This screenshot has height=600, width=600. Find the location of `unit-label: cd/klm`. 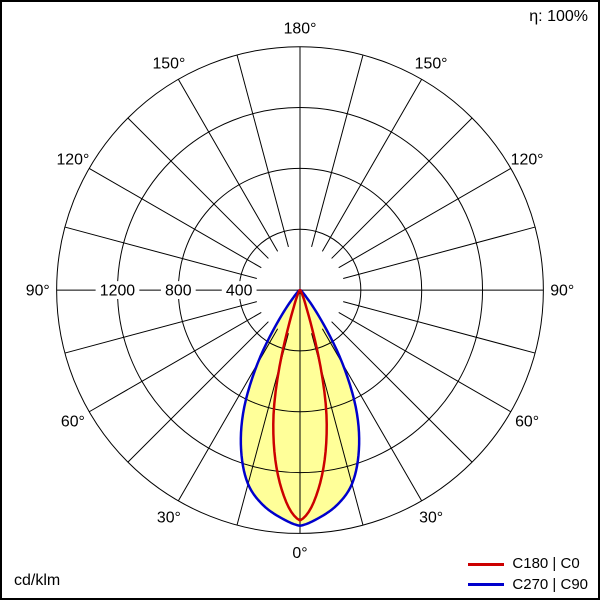

unit-label: cd/klm is located at coordinates (37, 580).